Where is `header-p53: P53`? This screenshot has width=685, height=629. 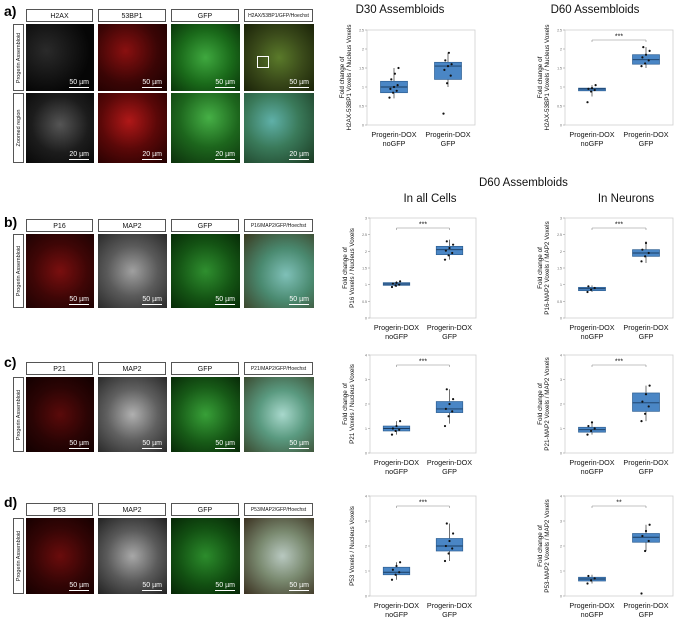 header-p53: P53 is located at coordinates (59, 509).